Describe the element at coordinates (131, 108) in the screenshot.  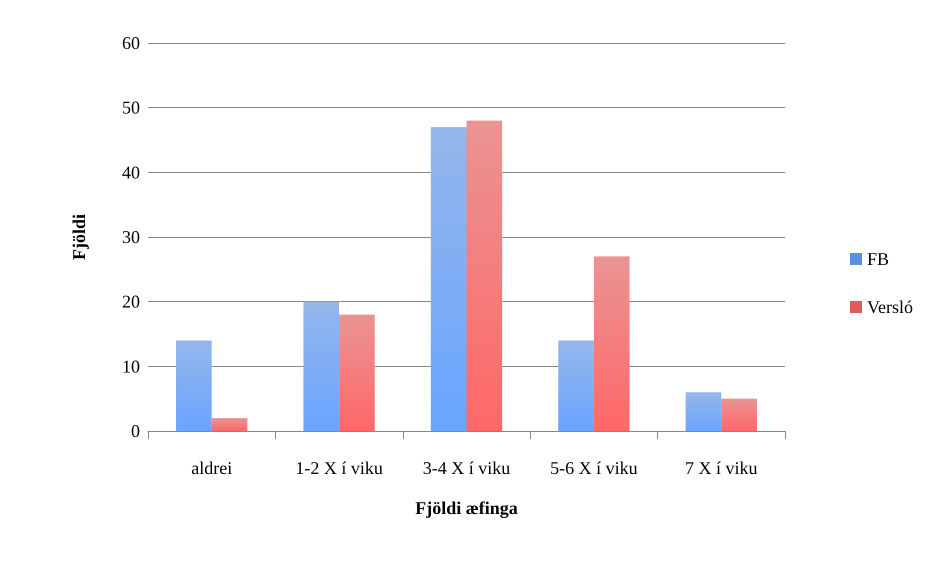
I see `y-tick-label: 50` at that location.